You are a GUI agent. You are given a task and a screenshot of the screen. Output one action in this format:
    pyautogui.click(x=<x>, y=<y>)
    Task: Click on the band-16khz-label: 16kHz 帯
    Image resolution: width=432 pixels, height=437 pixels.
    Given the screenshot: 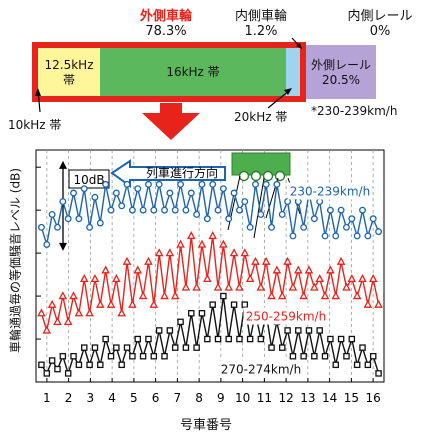 What is the action you would take?
    pyautogui.click(x=193, y=72)
    